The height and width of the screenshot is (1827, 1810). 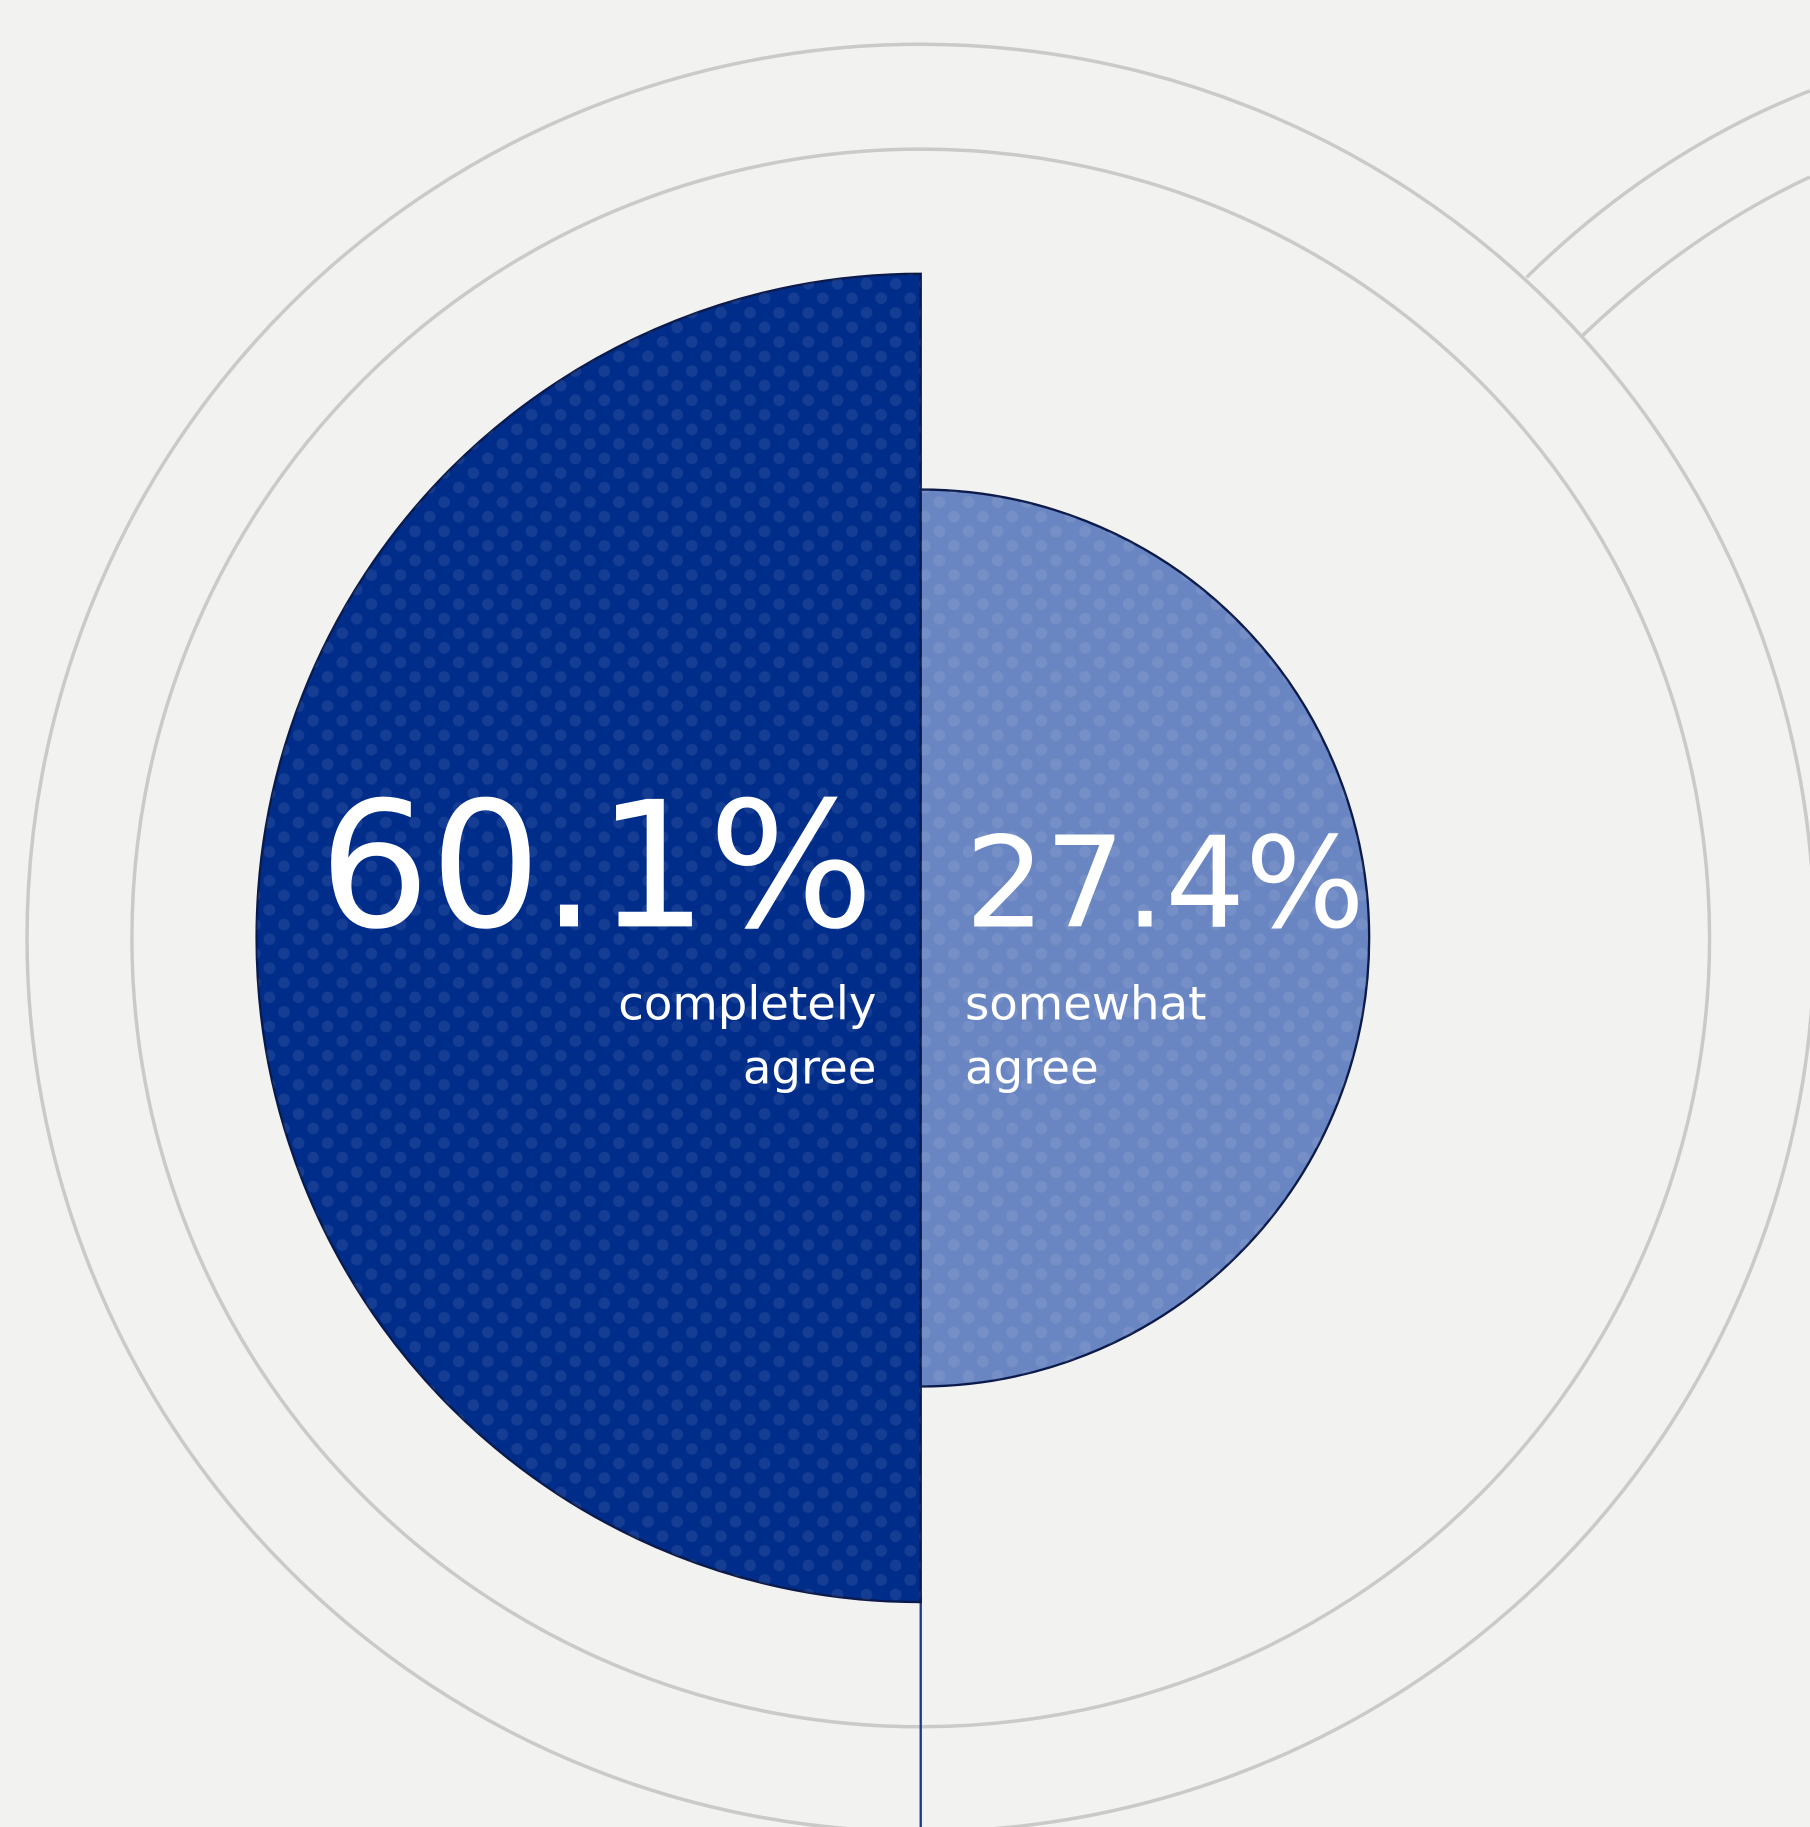 I want to click on value-label: 27.4%, so click(x=1165, y=882).